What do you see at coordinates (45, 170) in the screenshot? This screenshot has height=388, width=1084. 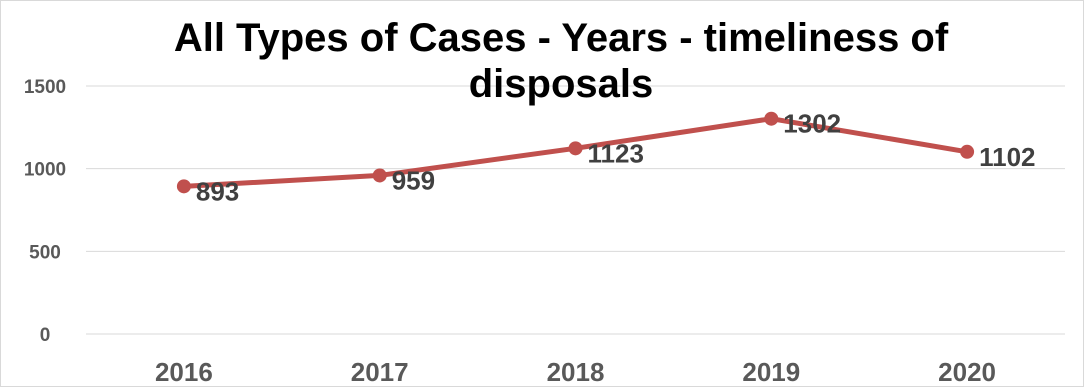 I see `y-tick-label: 1000` at bounding box center [45, 170].